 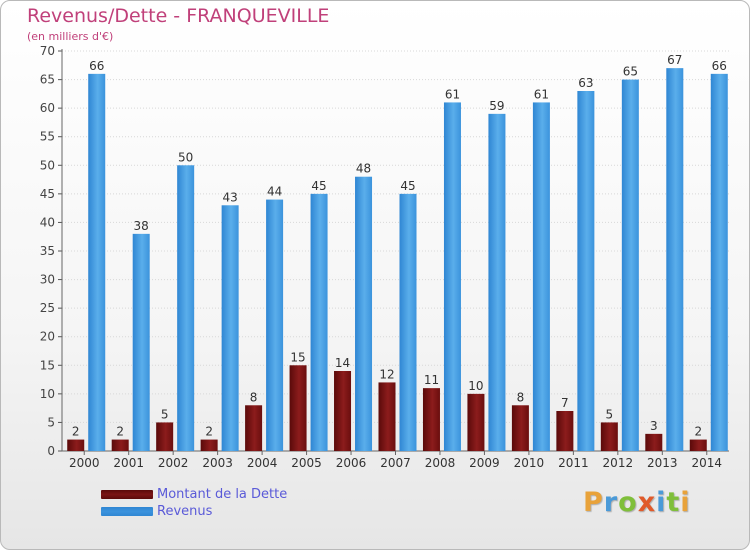 I want to click on data-label-debt: 10, so click(x=475, y=386).